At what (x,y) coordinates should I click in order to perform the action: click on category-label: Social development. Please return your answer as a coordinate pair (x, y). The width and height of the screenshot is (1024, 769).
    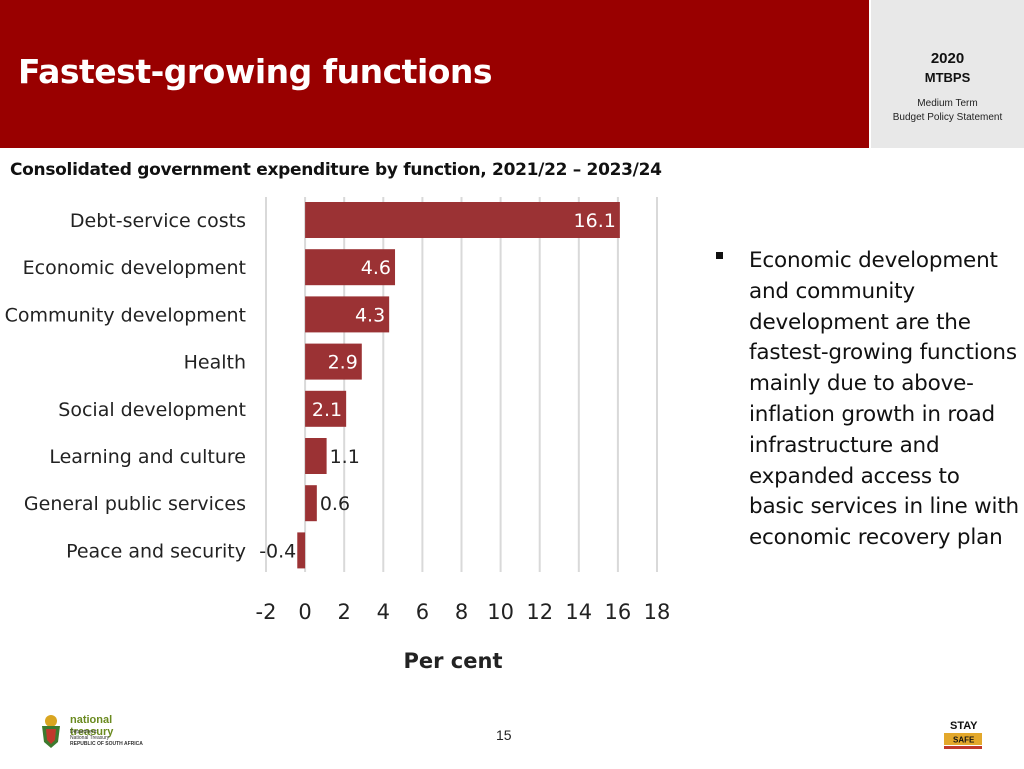
    Looking at the image, I should click on (152, 410).